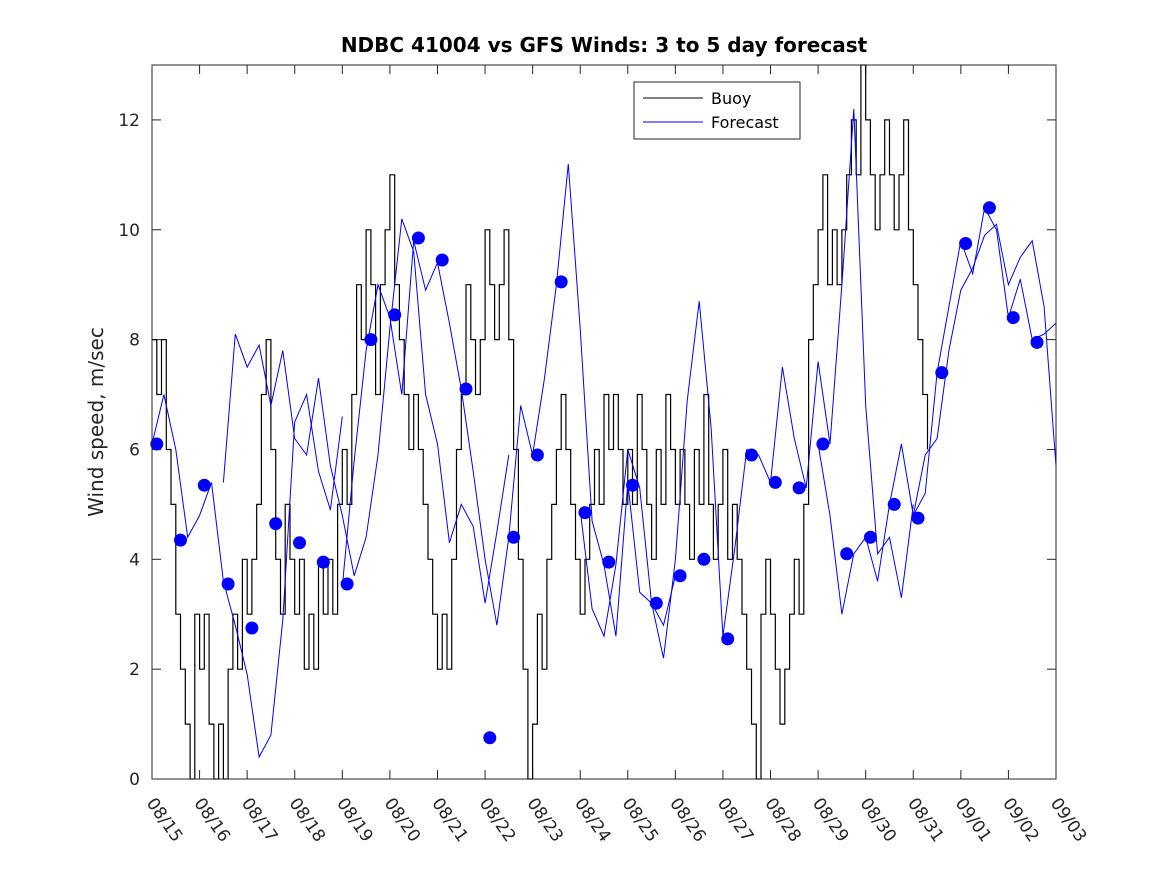 The width and height of the screenshot is (1167, 875). What do you see at coordinates (134, 670) in the screenshot?
I see `y-tick-label: 2` at bounding box center [134, 670].